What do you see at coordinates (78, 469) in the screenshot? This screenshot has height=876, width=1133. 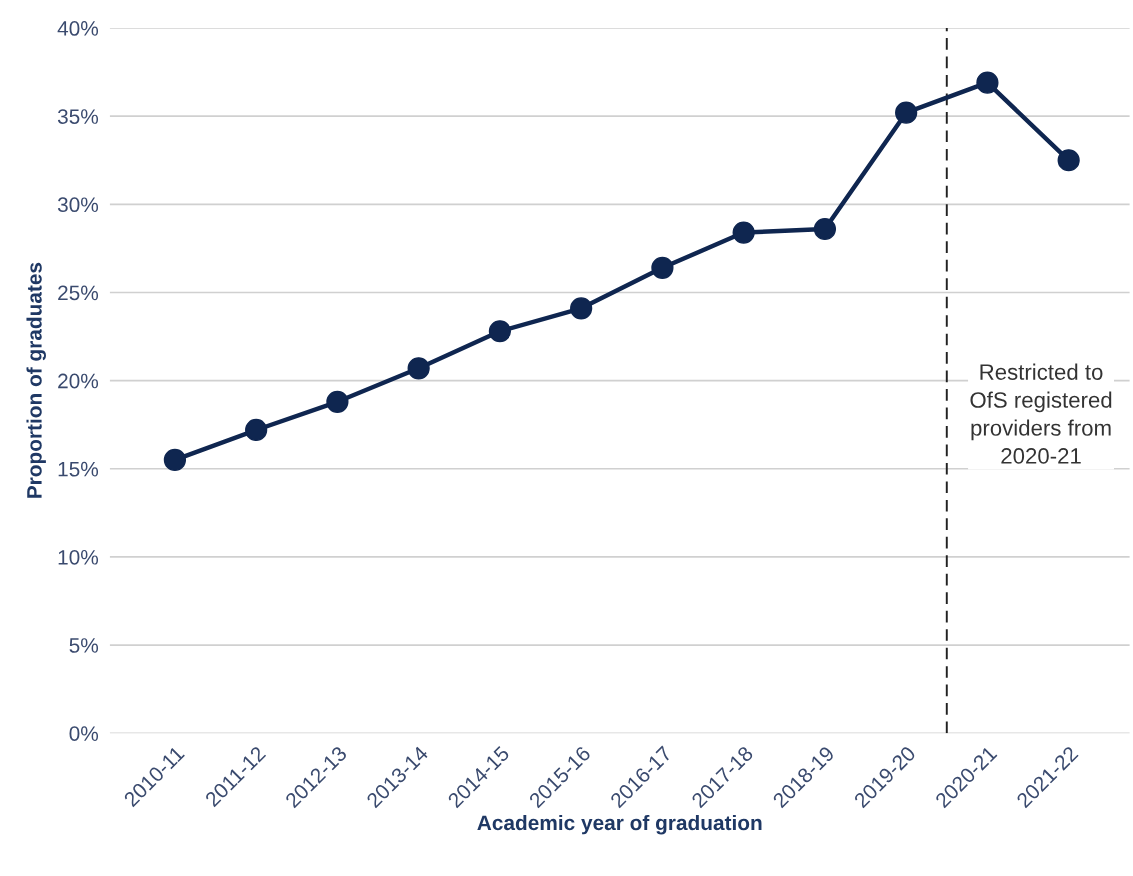 I see `y-tick-label: 15%` at bounding box center [78, 469].